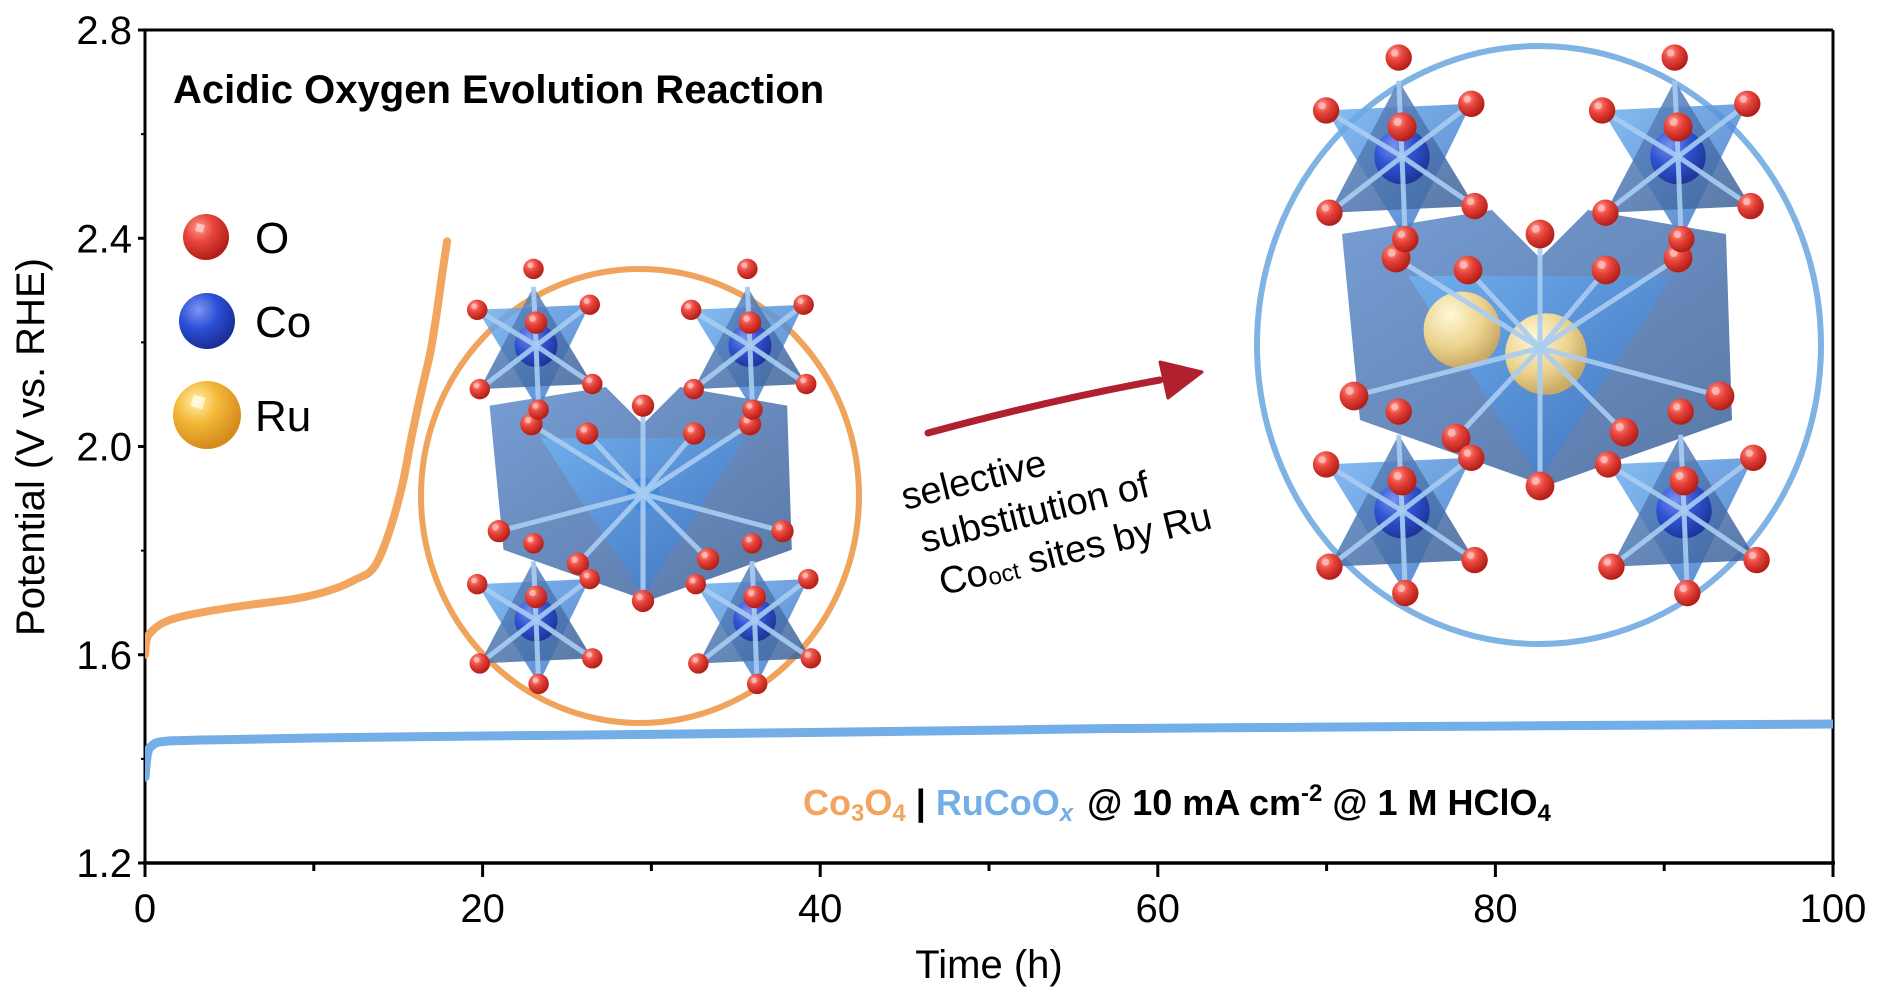 The width and height of the screenshot is (1880, 1002). Describe the element at coordinates (1311, 793) in the screenshot. I see `current-density-exponent: -2` at that location.